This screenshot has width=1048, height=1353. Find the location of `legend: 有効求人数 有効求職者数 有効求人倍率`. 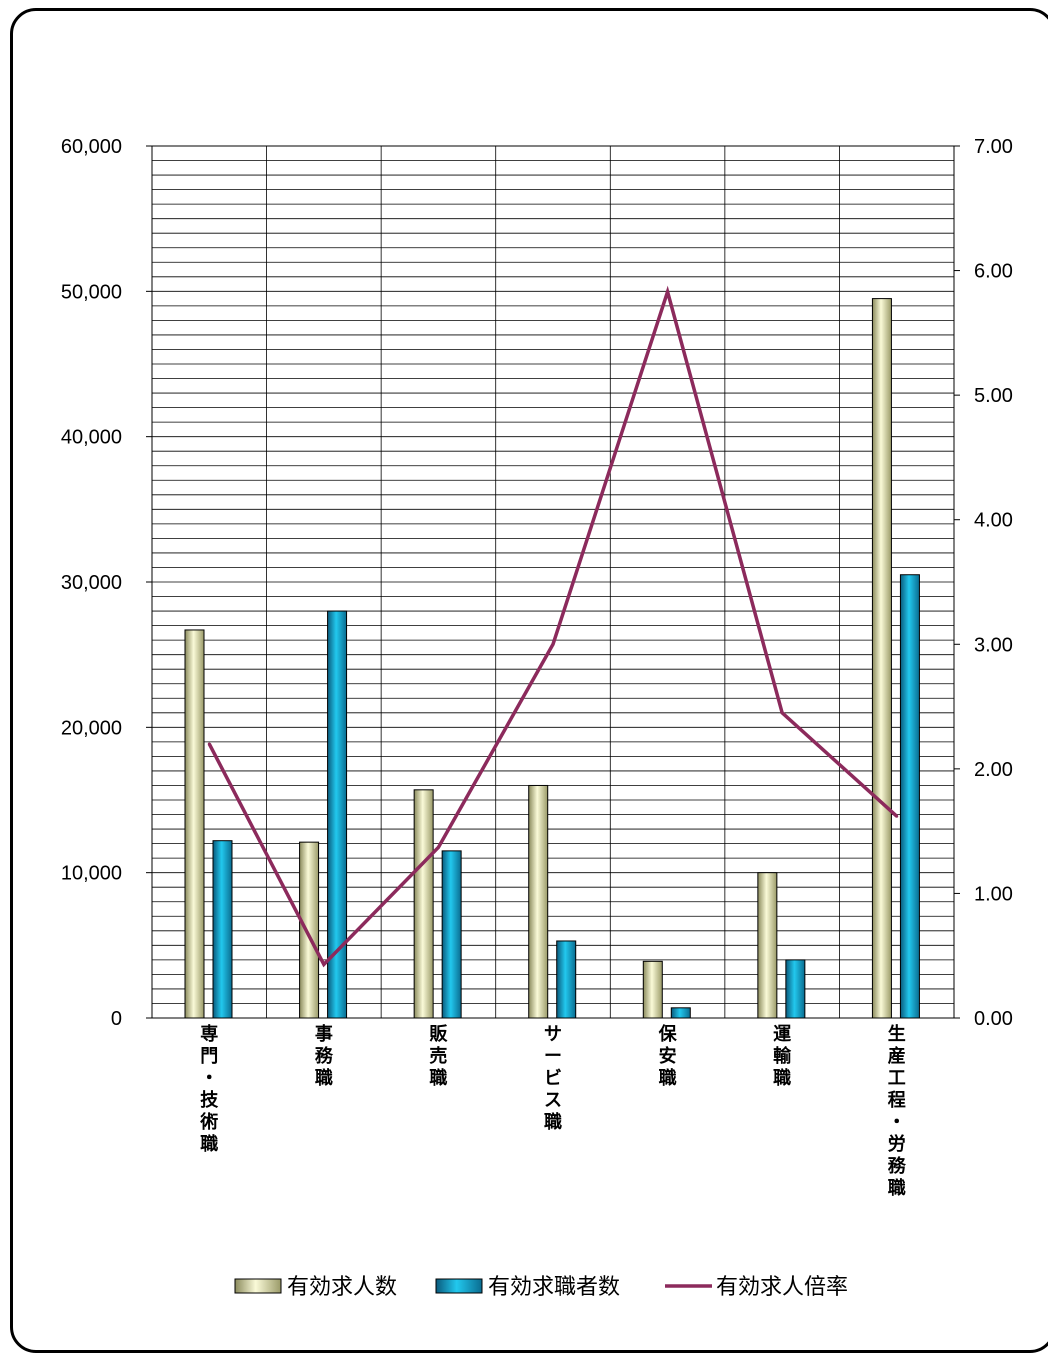

legend: 有効求人数 有効求職者数 有効求人倍率 is located at coordinates (541, 1287).